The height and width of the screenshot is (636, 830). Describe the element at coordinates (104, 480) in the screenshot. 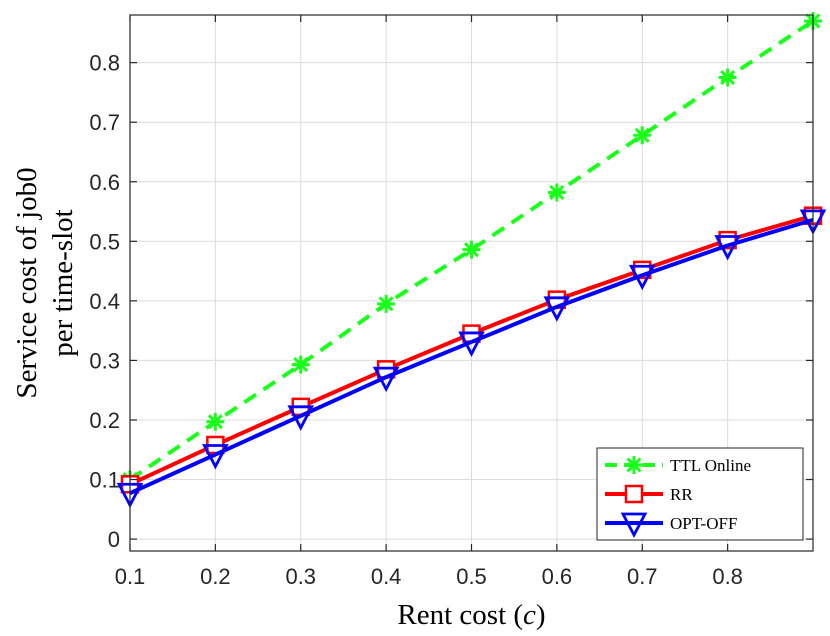

I see `y-tick-label: 0.1` at that location.